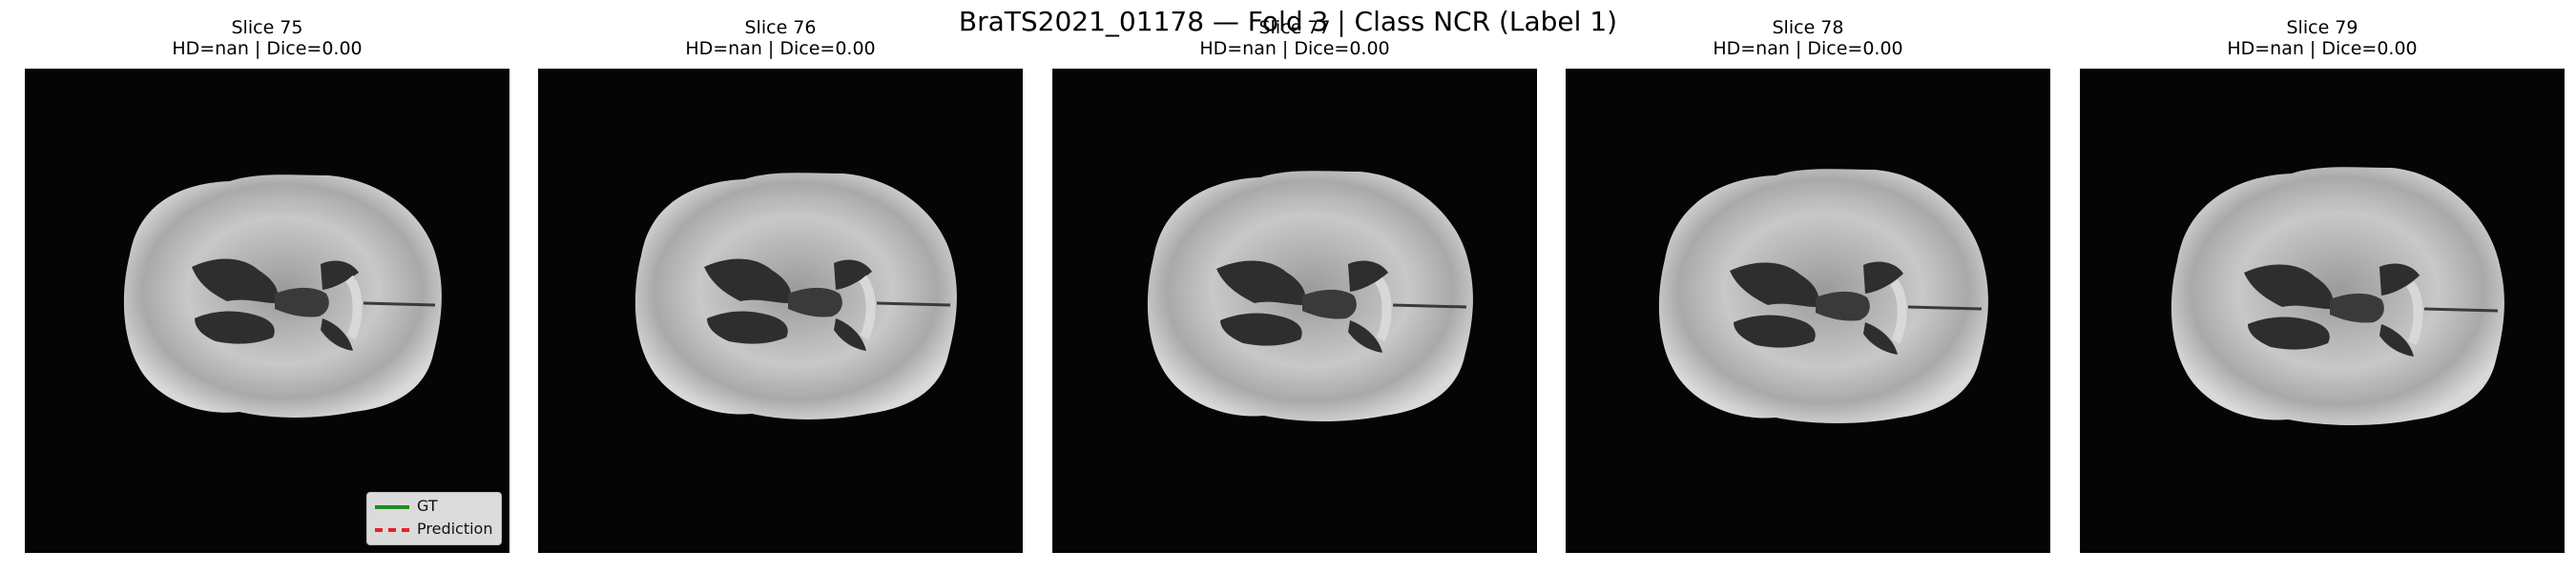 Image resolution: width=2576 pixels, height=572 pixels. I want to click on slice-title: Slice 78 HD=nan | Dice=0.00, so click(1808, 38).